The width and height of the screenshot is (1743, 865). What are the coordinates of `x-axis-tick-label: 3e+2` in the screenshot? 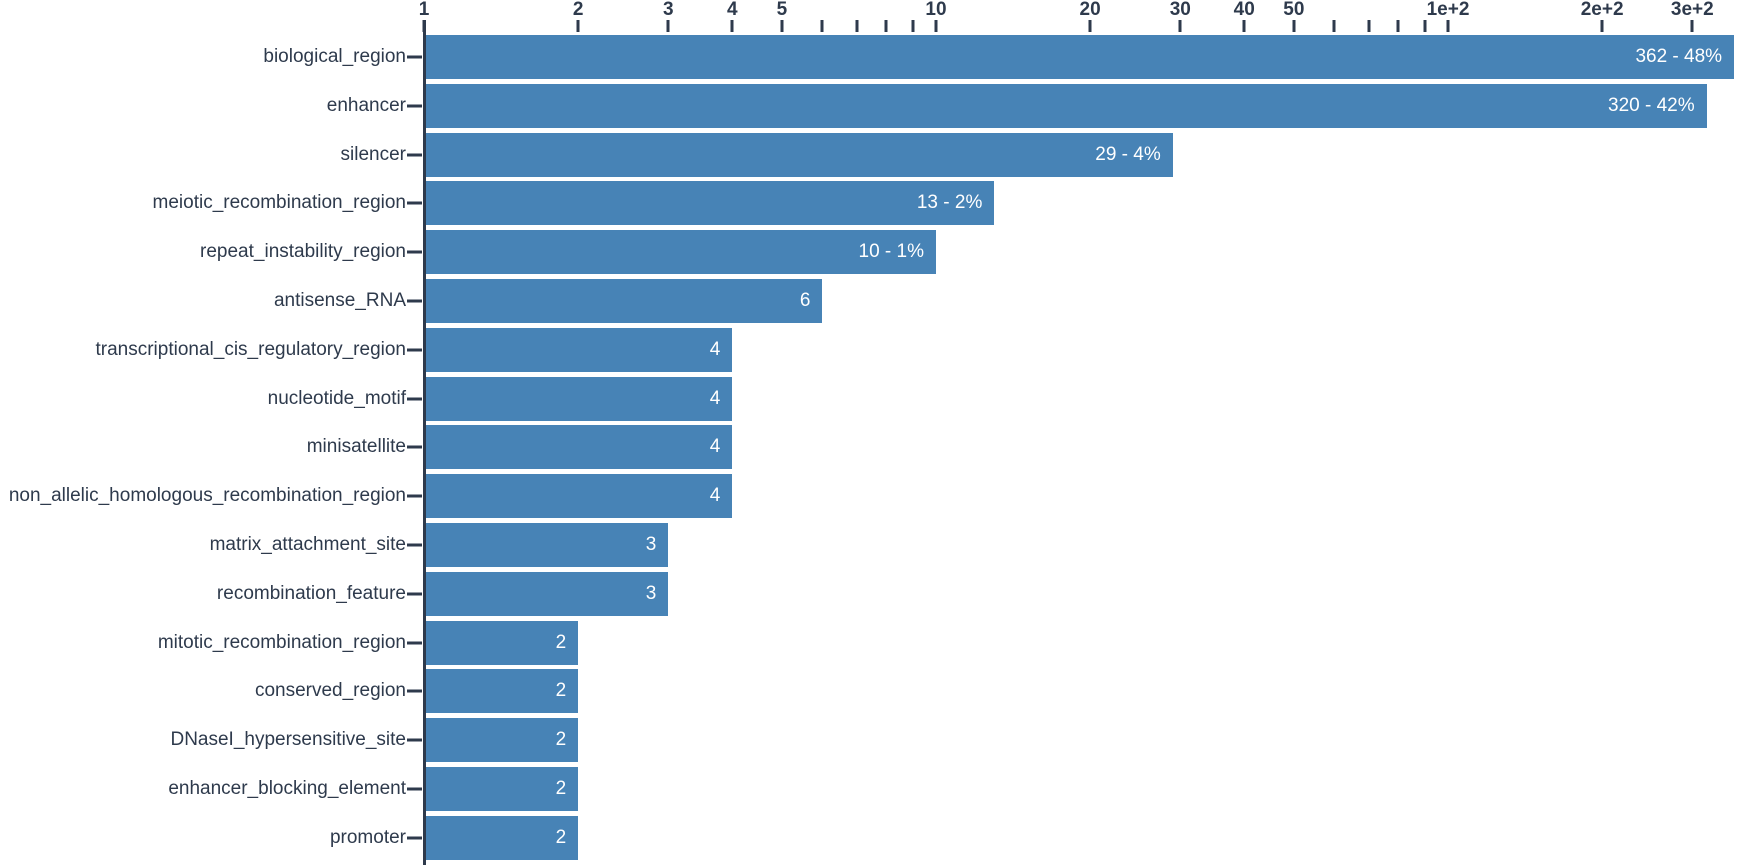 It's located at (1692, 10).